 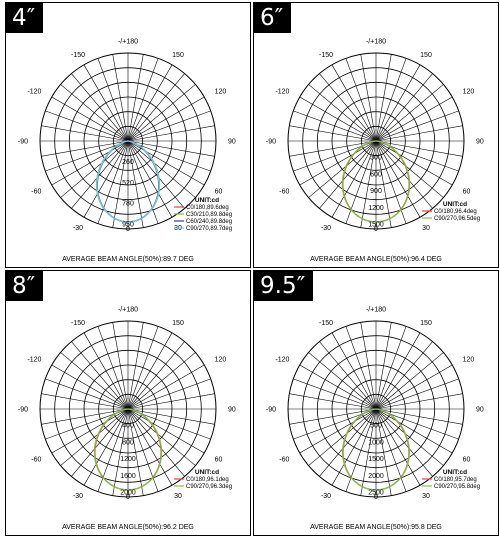 I want to click on legend-entry: C0/180,96.1deg, so click(x=207, y=480).